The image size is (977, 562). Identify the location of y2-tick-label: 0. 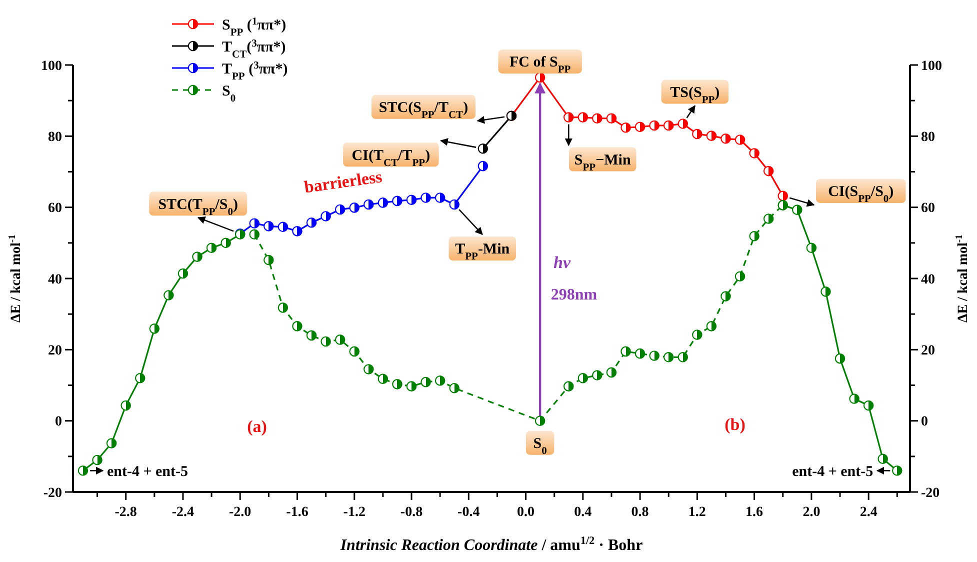
(924, 422).